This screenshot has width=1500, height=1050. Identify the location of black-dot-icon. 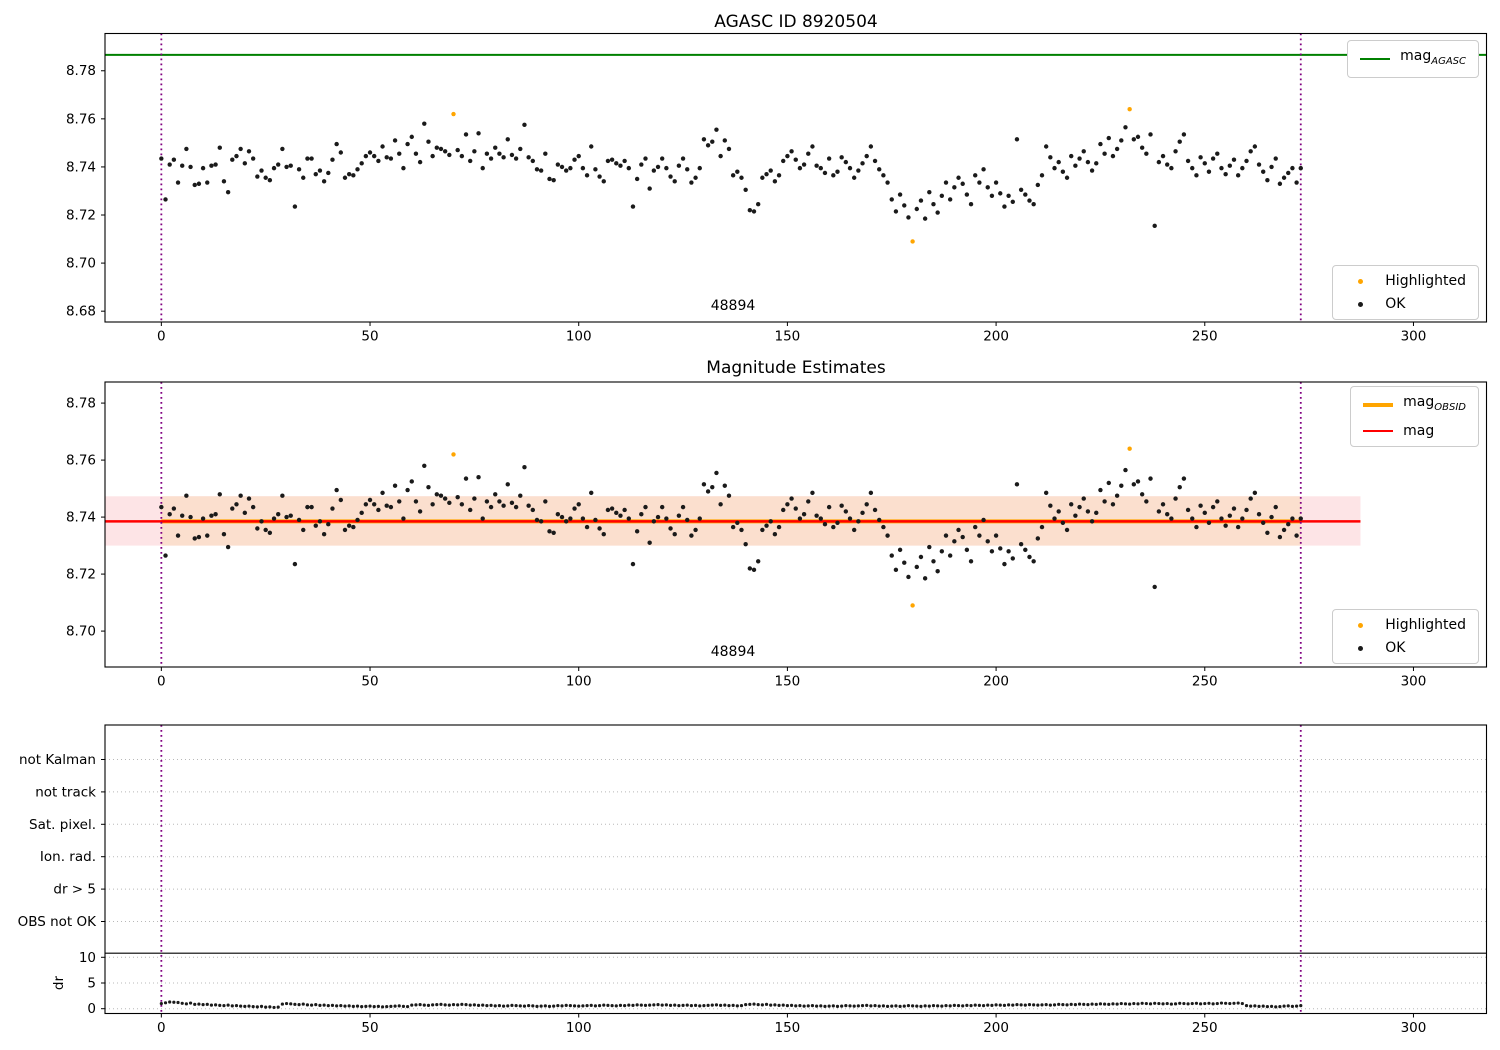
(1360, 648).